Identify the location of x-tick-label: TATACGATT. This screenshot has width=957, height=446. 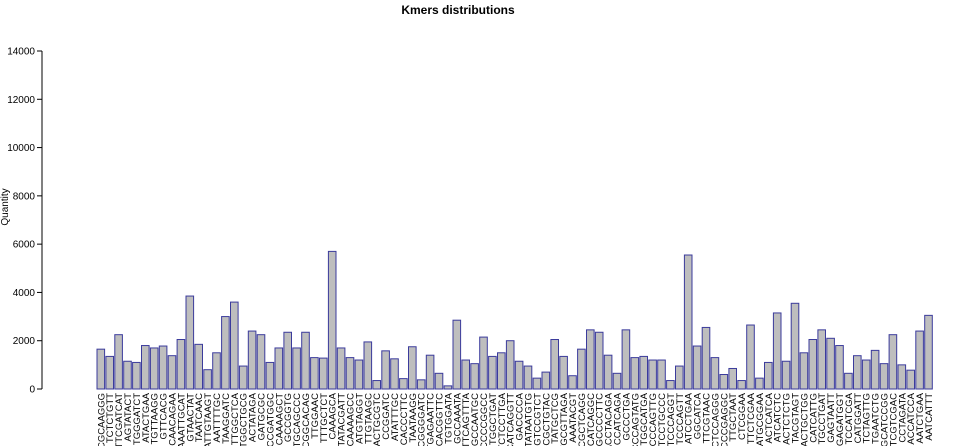
(342, 419).